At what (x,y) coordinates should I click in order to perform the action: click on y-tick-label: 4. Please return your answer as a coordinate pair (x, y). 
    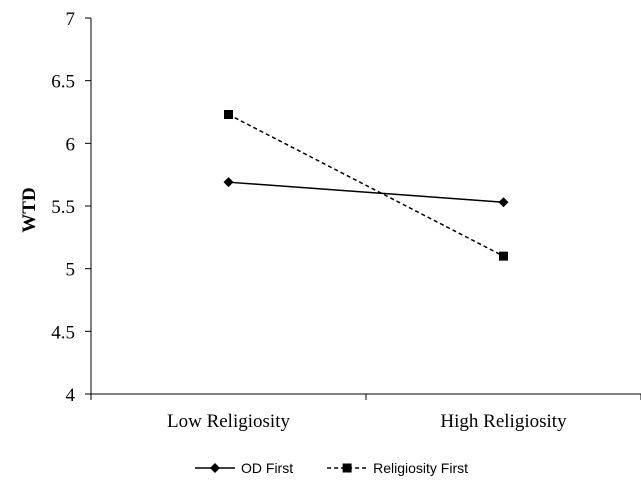
    Looking at the image, I should click on (71, 395).